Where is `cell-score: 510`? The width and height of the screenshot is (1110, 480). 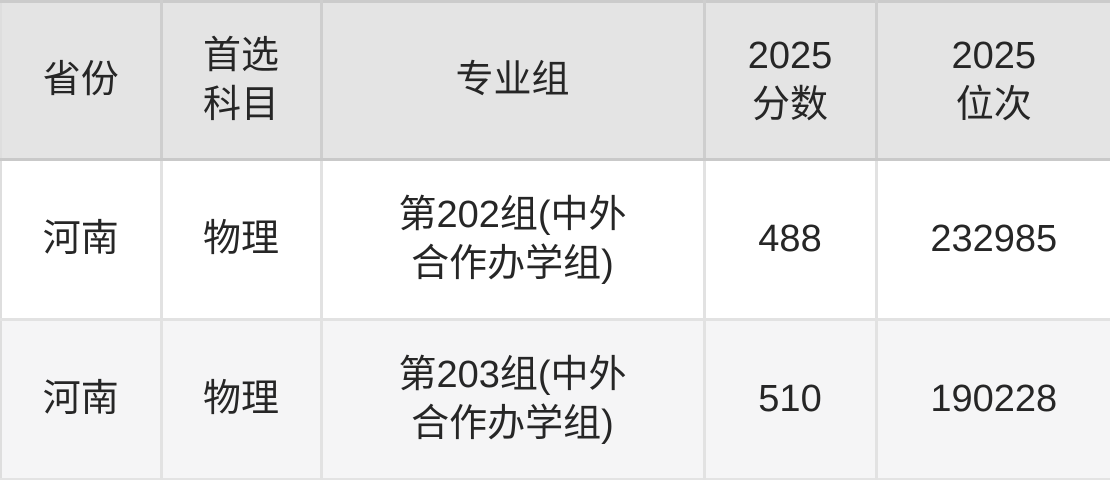
cell-score: 510 is located at coordinates (791, 399).